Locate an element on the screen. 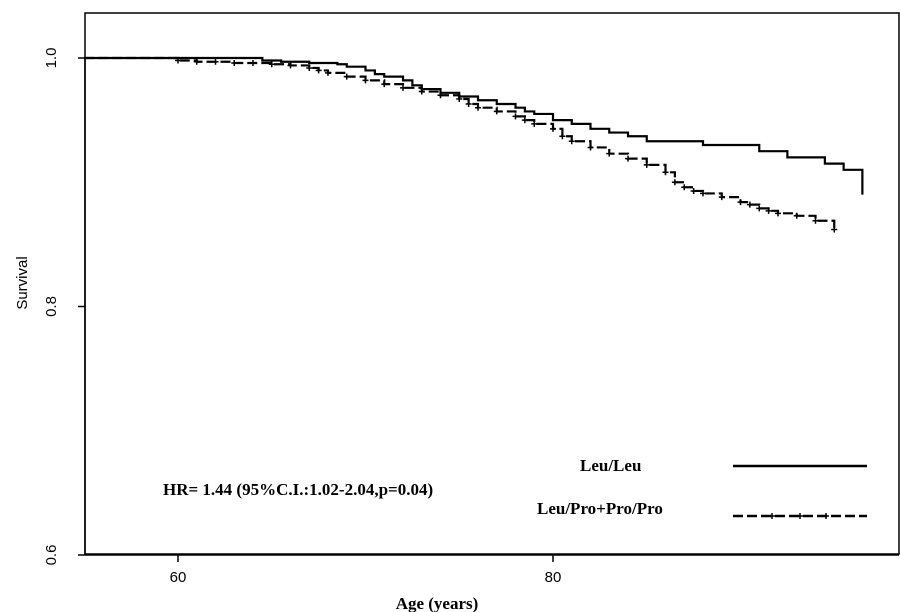 The image size is (900, 612). y-tick-label: 0.6 is located at coordinates (51, 555).